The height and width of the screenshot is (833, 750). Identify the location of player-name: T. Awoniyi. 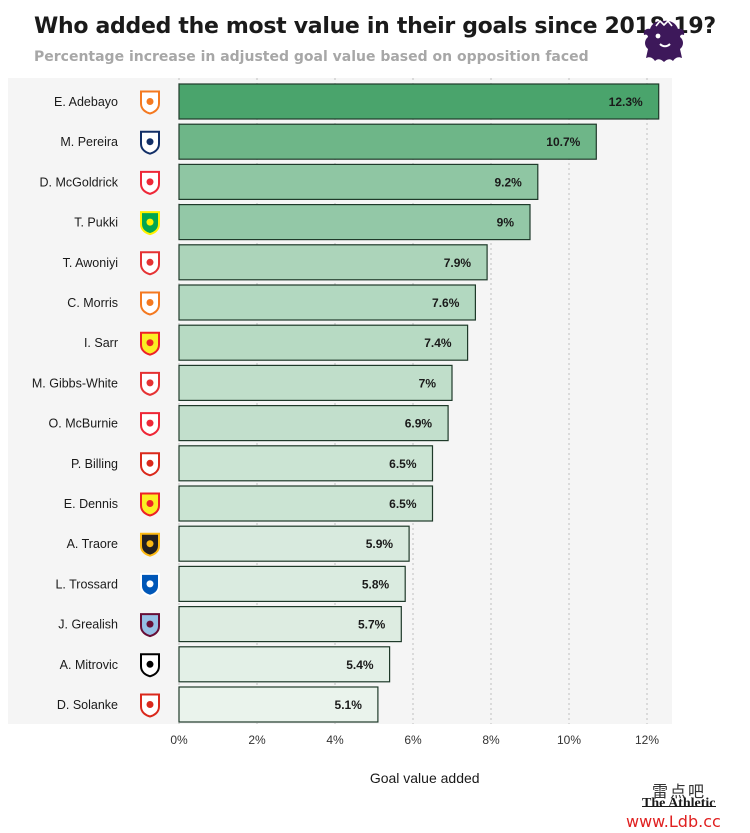
(90, 263).